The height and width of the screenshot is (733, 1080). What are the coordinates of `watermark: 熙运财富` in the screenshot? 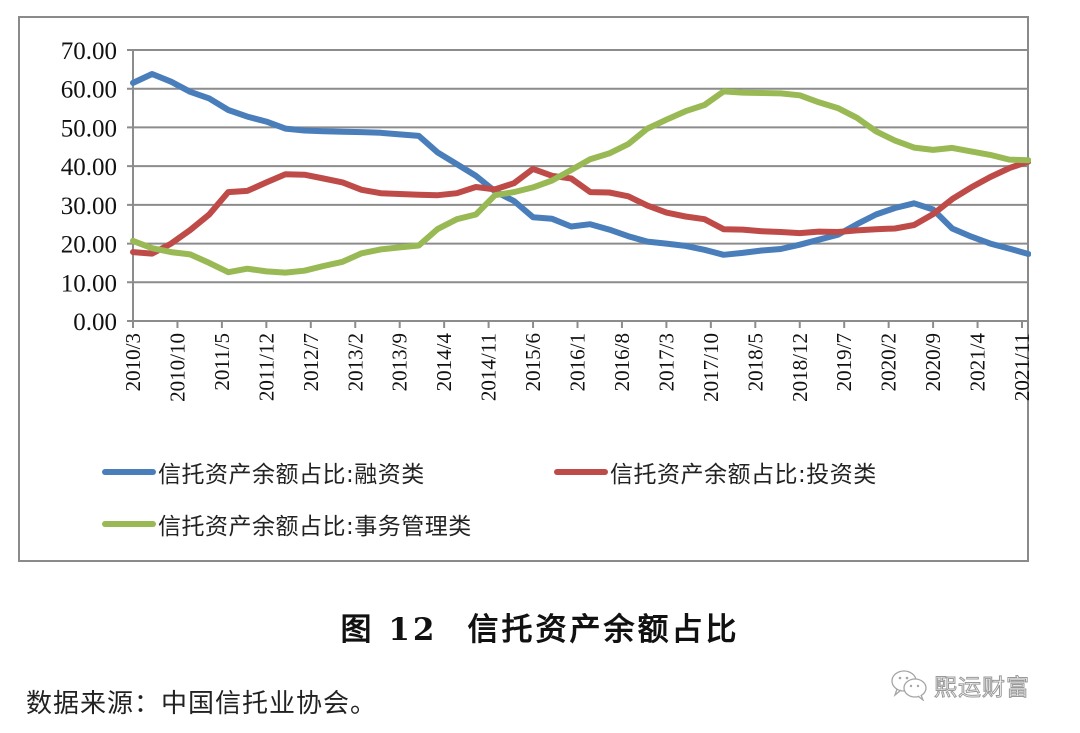 It's located at (960, 685).